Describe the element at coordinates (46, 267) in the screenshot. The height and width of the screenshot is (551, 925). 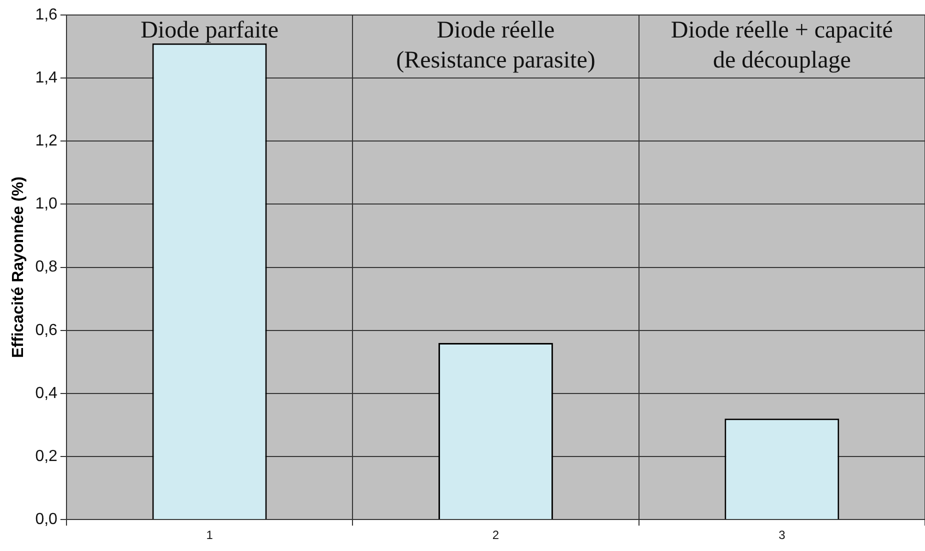
I see `y-tick-label: 0,8` at that location.